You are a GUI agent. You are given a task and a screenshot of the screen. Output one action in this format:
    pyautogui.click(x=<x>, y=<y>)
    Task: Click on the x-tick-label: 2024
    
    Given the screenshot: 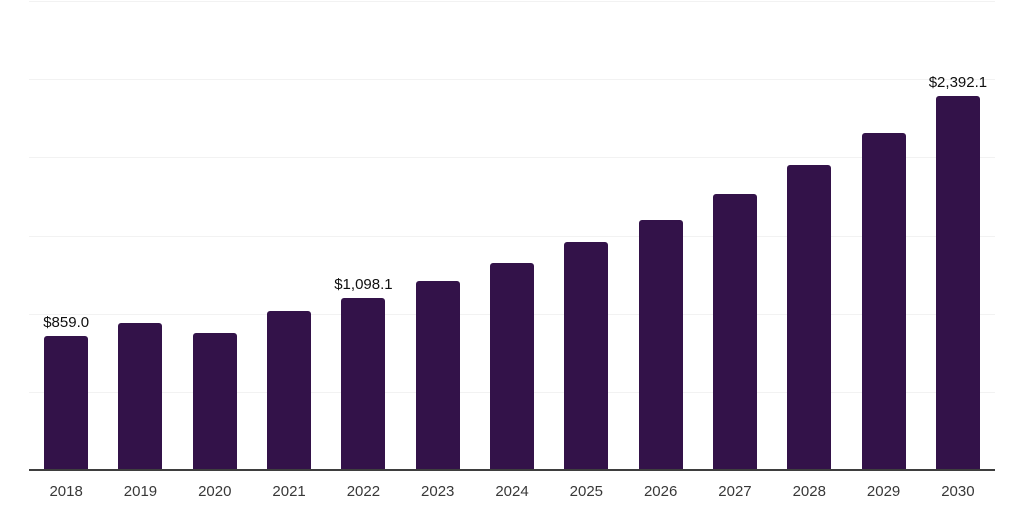 What is the action you would take?
    pyautogui.click(x=512, y=491)
    